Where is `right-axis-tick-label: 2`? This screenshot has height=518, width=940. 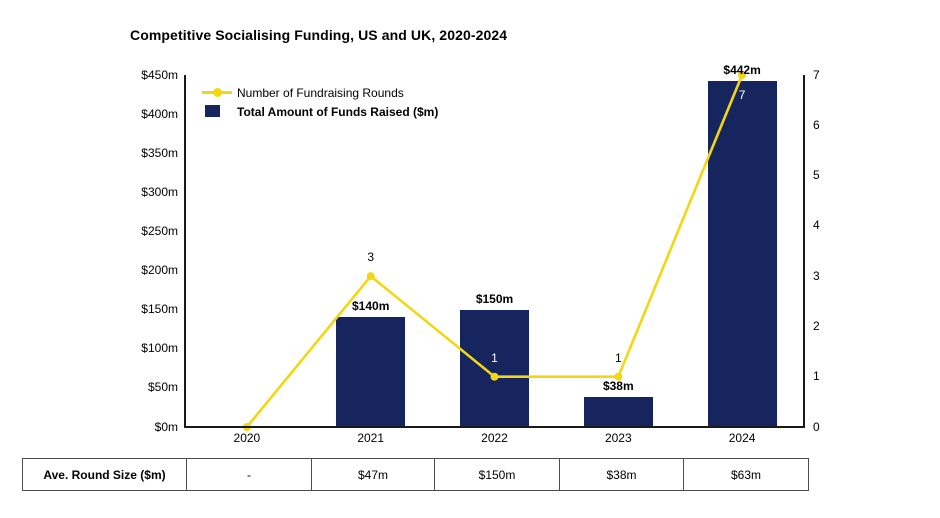
right-axis-tick-label: 2 is located at coordinates (816, 325).